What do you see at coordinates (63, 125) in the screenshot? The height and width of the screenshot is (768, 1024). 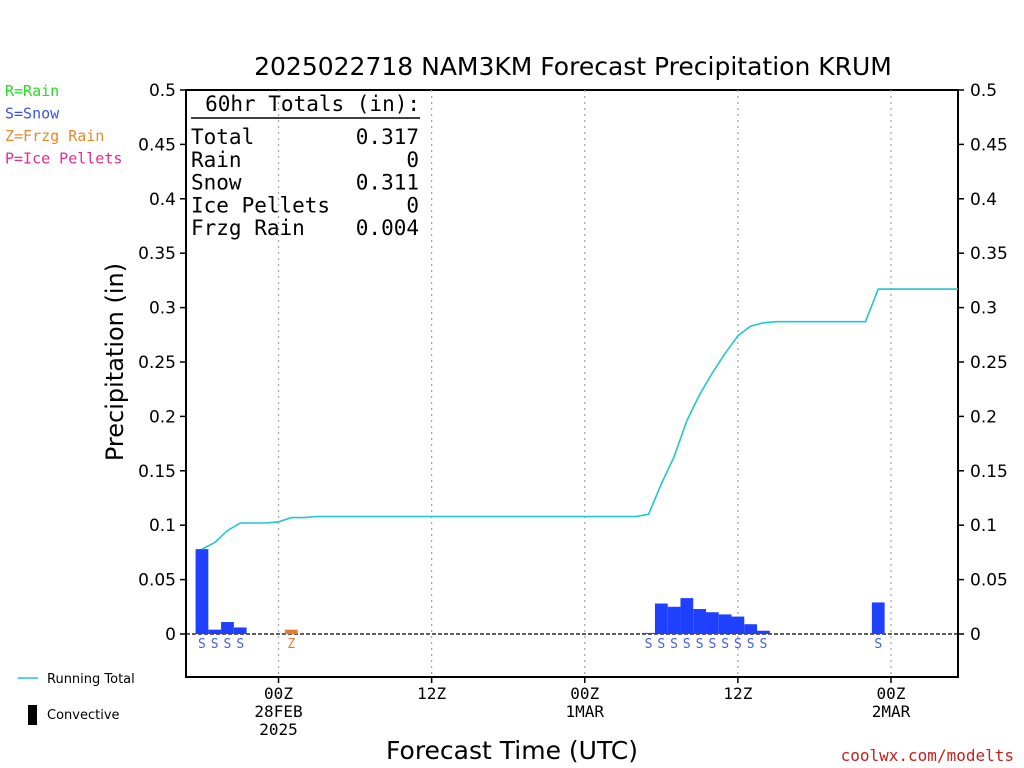 I see `precip-type-legend: R=Rain S=Snow Z=Frzg Rain P=Ice Pellets` at bounding box center [63, 125].